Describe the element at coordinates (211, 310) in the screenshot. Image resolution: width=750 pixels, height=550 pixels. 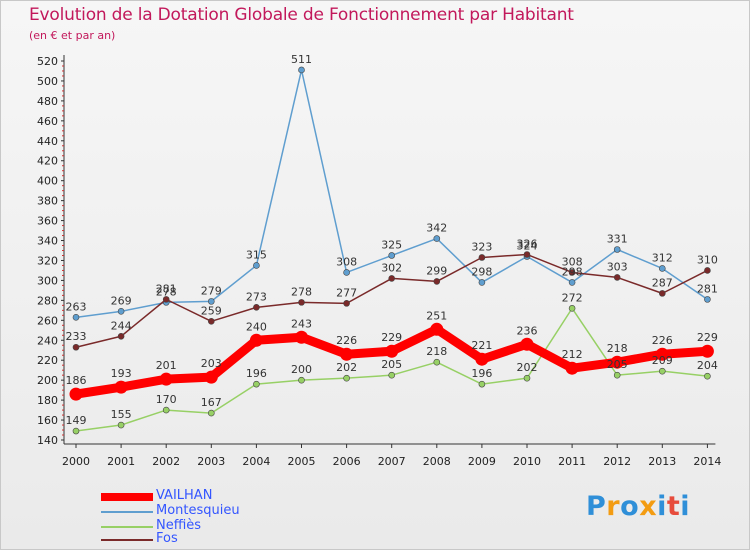
I see `data-label-fos: 259` at that location.